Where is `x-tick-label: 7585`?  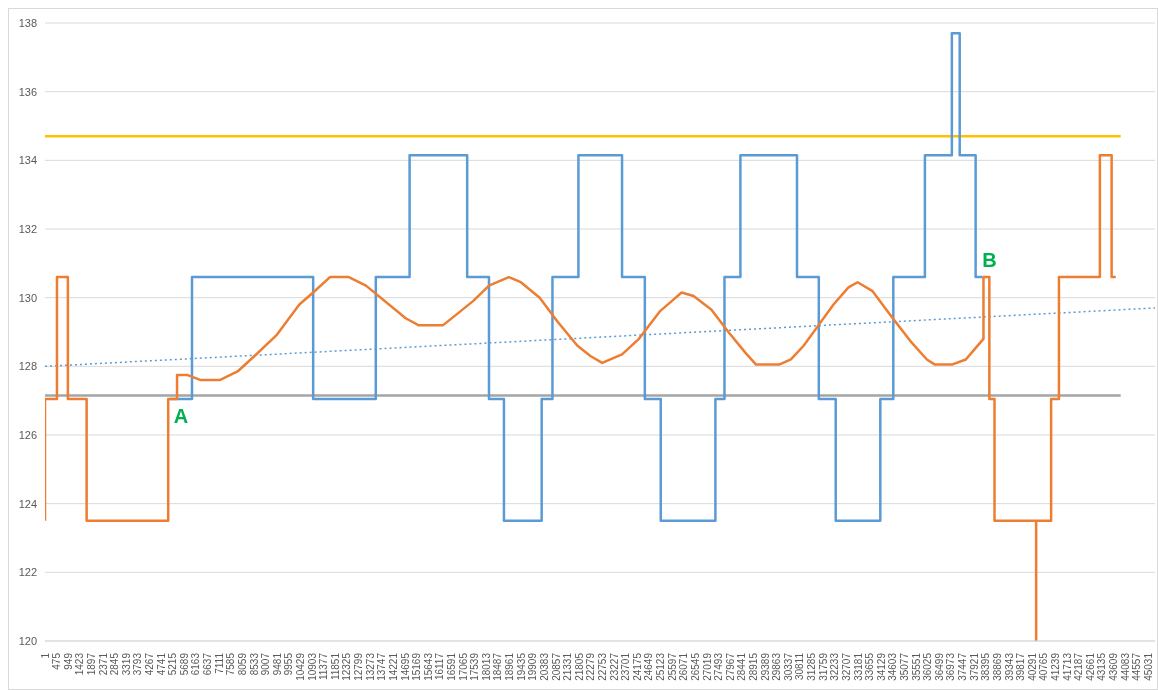
x-tick-label: 7585 is located at coordinates (231, 664).